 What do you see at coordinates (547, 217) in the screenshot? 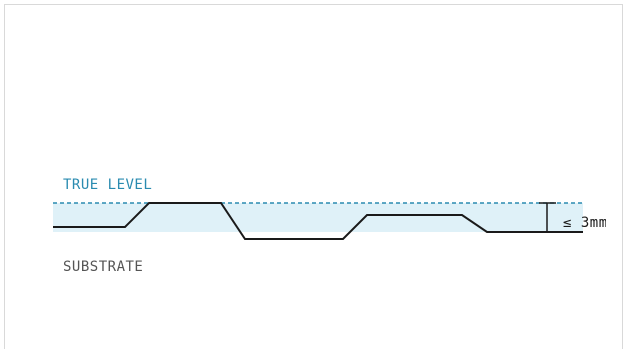
I see `tolerance-dimension` at bounding box center [547, 217].